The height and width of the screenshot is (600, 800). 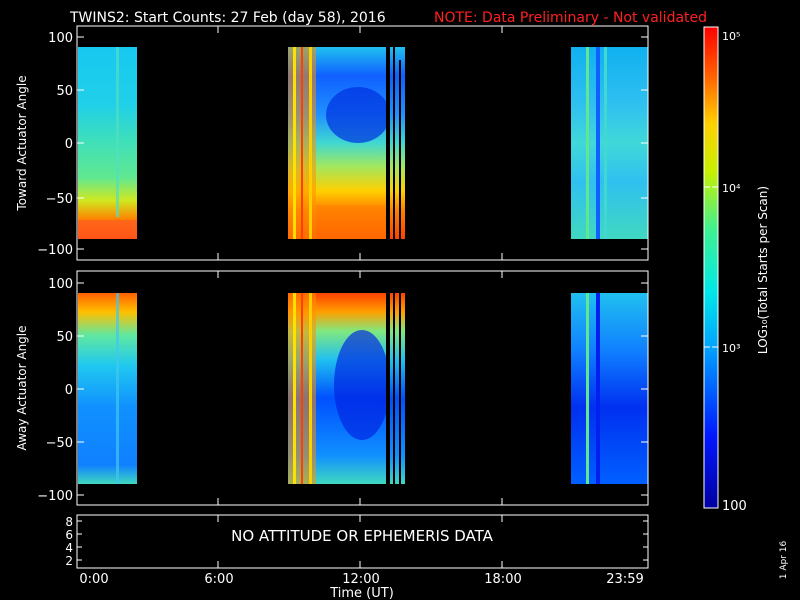 What do you see at coordinates (117, 388) in the screenshot?
I see `bottom-block-1-streak` at bounding box center [117, 388].